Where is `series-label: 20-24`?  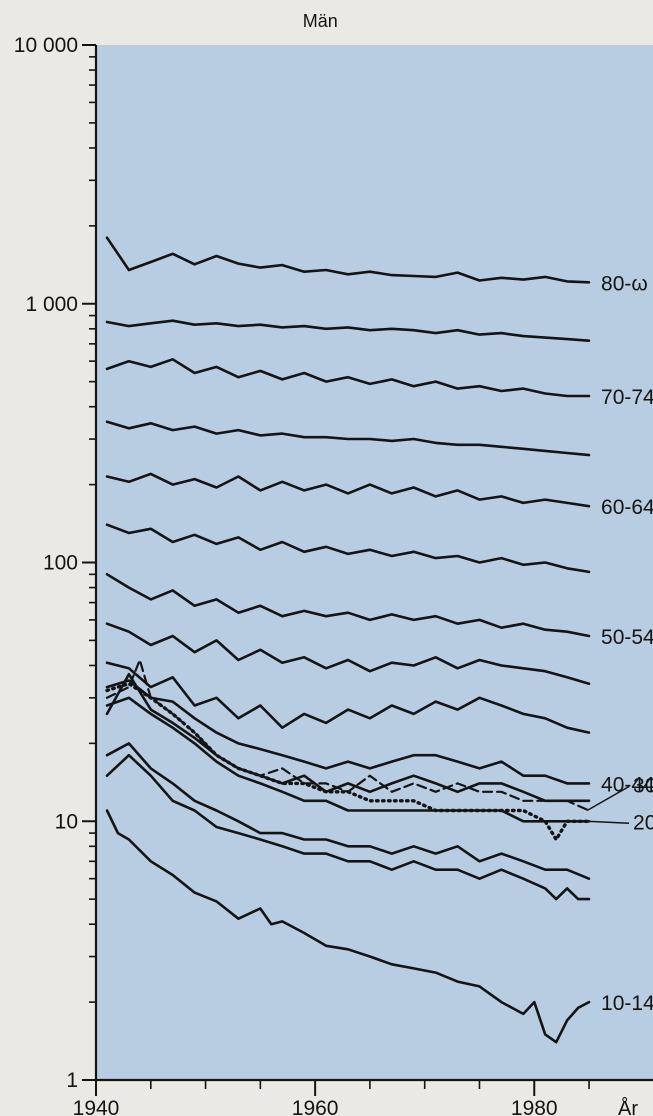
series-label: 20-24 is located at coordinates (643, 822).